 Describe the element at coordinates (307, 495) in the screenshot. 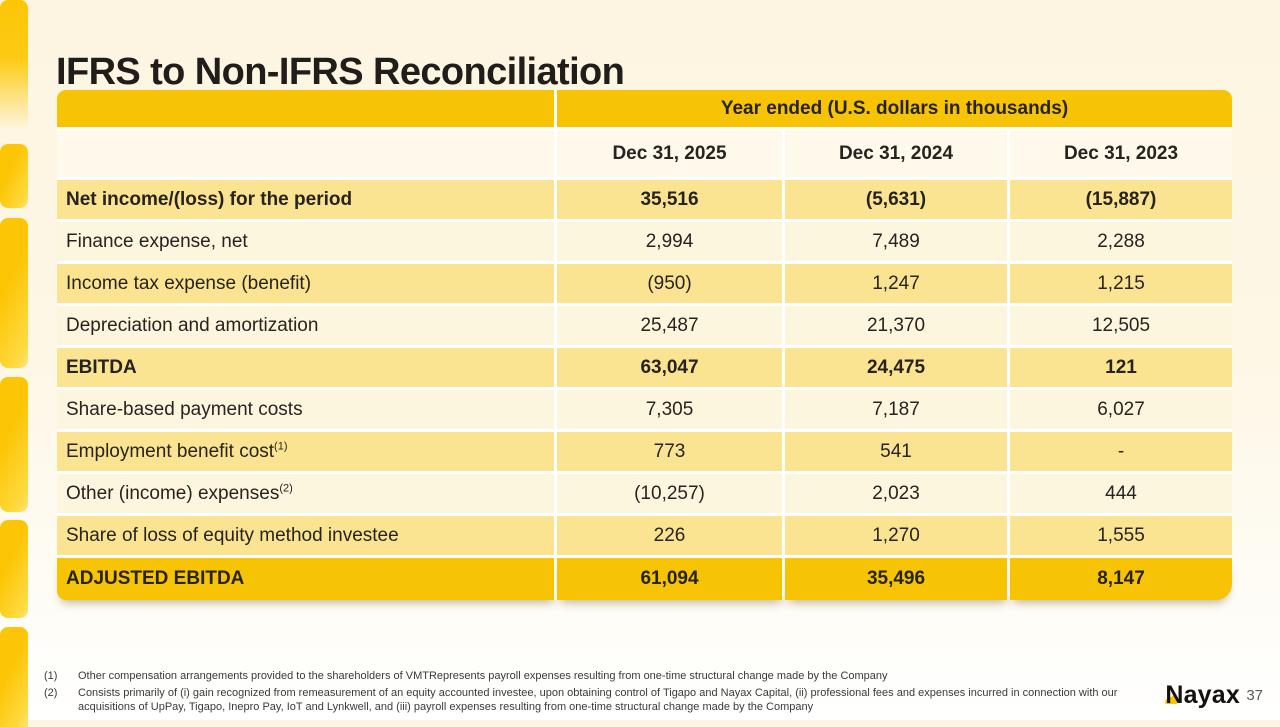

I see `row-label: Other (income) expenses(2)` at that location.